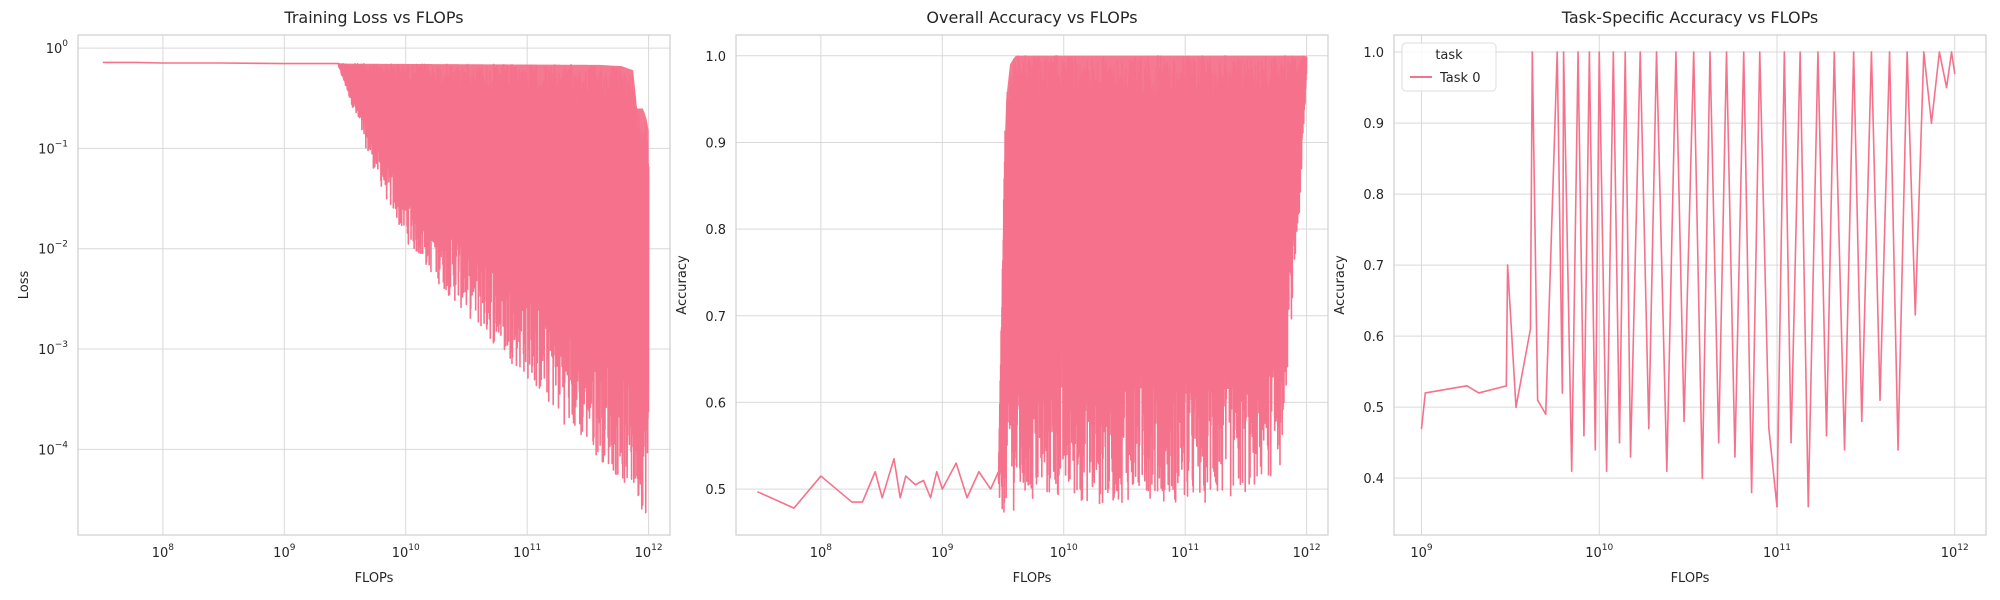  What do you see at coordinates (682, 285) in the screenshot?
I see `y-axis-label: Accuracy` at bounding box center [682, 285].